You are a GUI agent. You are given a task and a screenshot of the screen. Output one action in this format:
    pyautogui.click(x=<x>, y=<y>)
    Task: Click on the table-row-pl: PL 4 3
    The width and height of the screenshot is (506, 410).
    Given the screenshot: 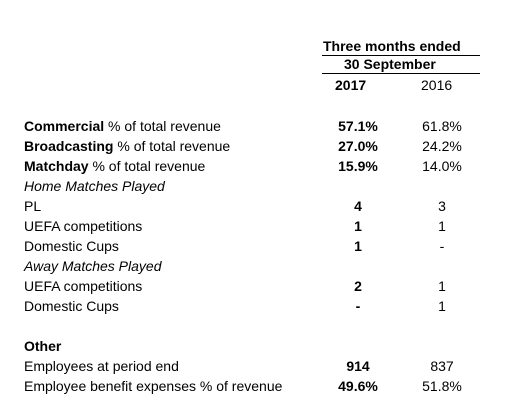 What is the action you would take?
    pyautogui.click(x=253, y=208)
    